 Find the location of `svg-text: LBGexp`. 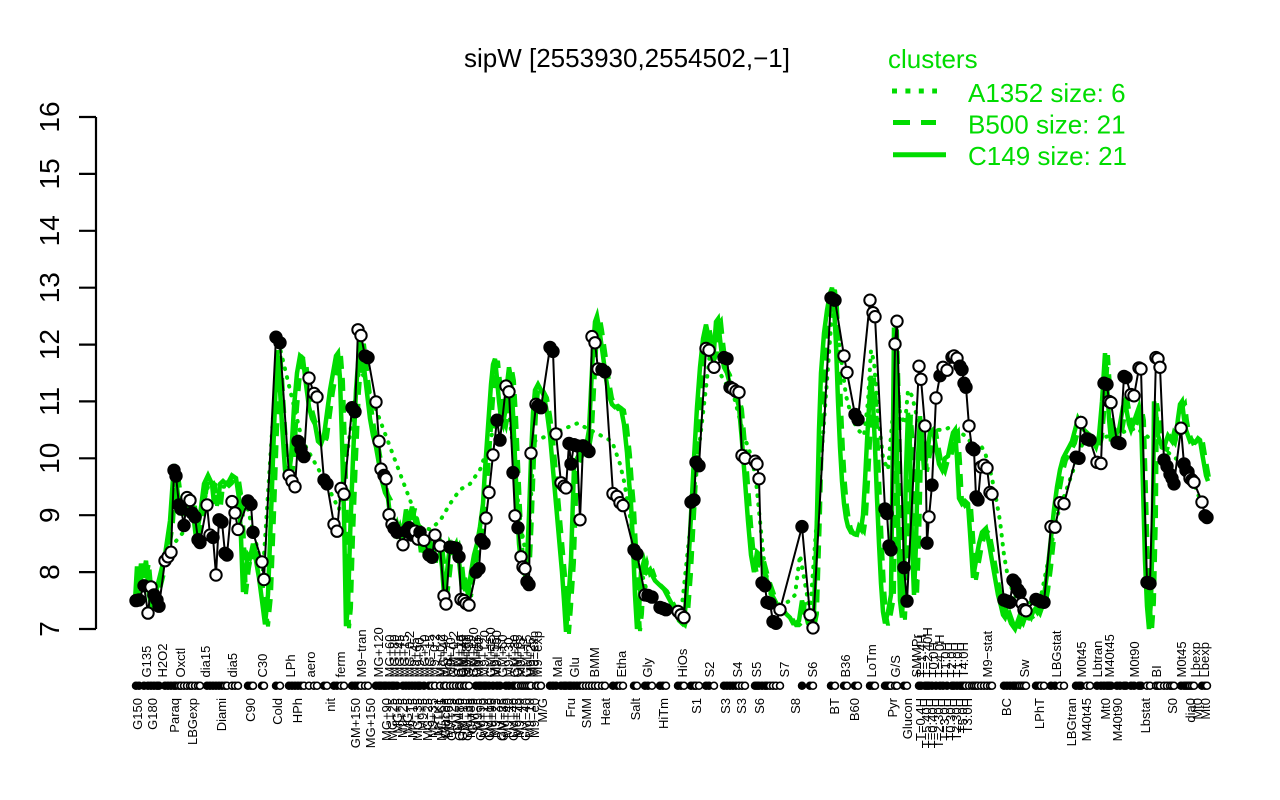

svg-text: LBGexp is located at coordinates (192, 721).